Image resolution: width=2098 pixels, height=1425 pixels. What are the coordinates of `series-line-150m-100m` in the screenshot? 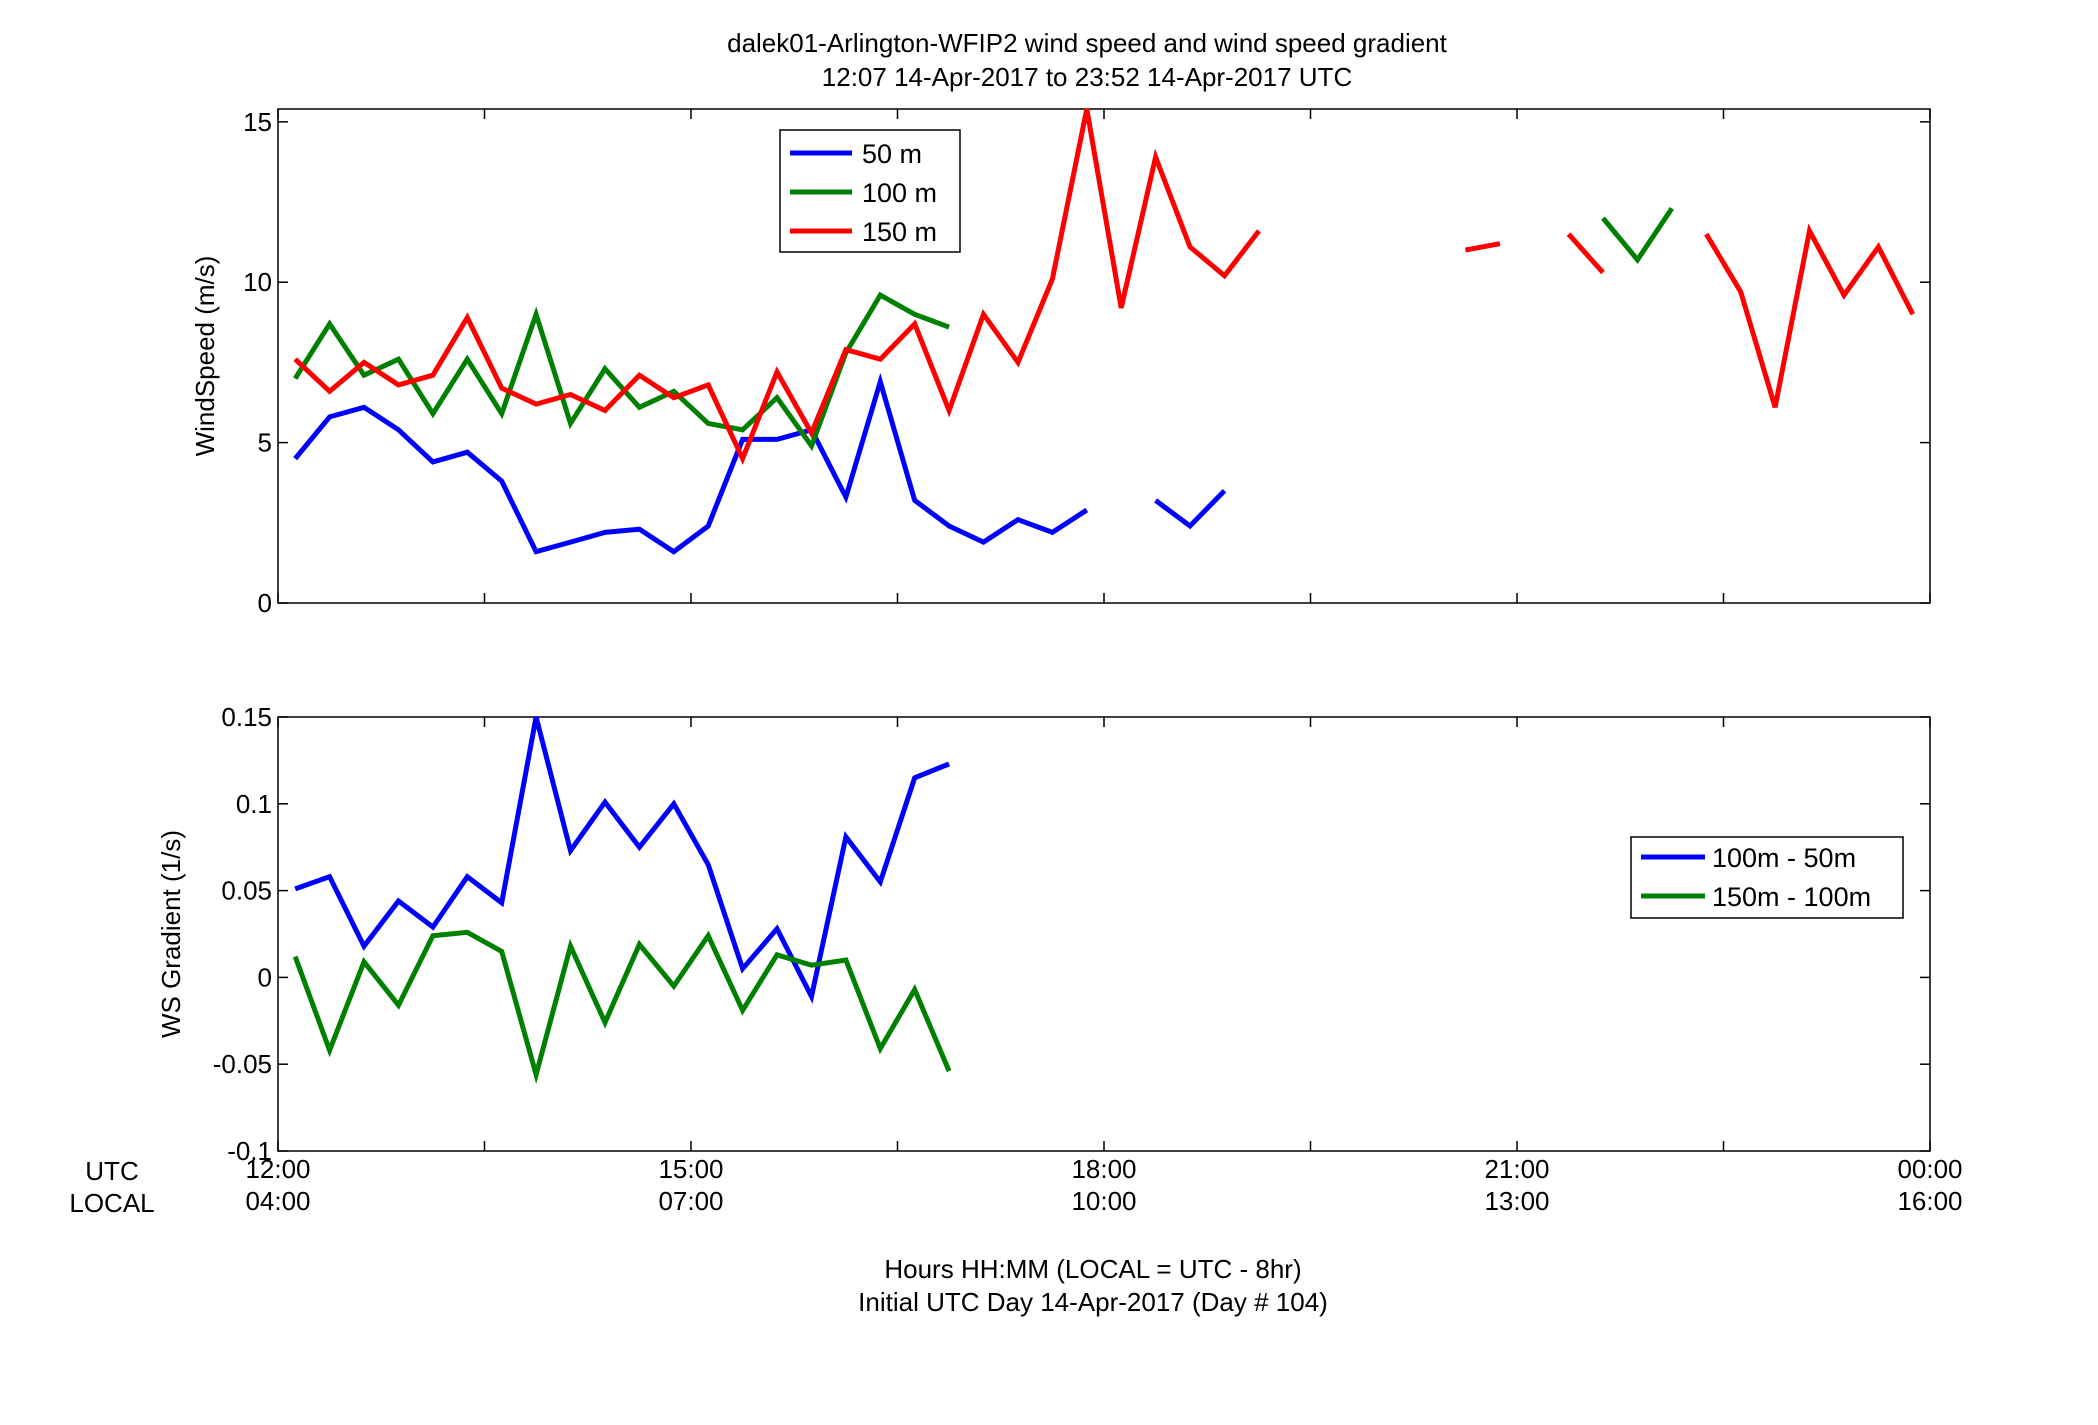 It's located at (622, 1007).